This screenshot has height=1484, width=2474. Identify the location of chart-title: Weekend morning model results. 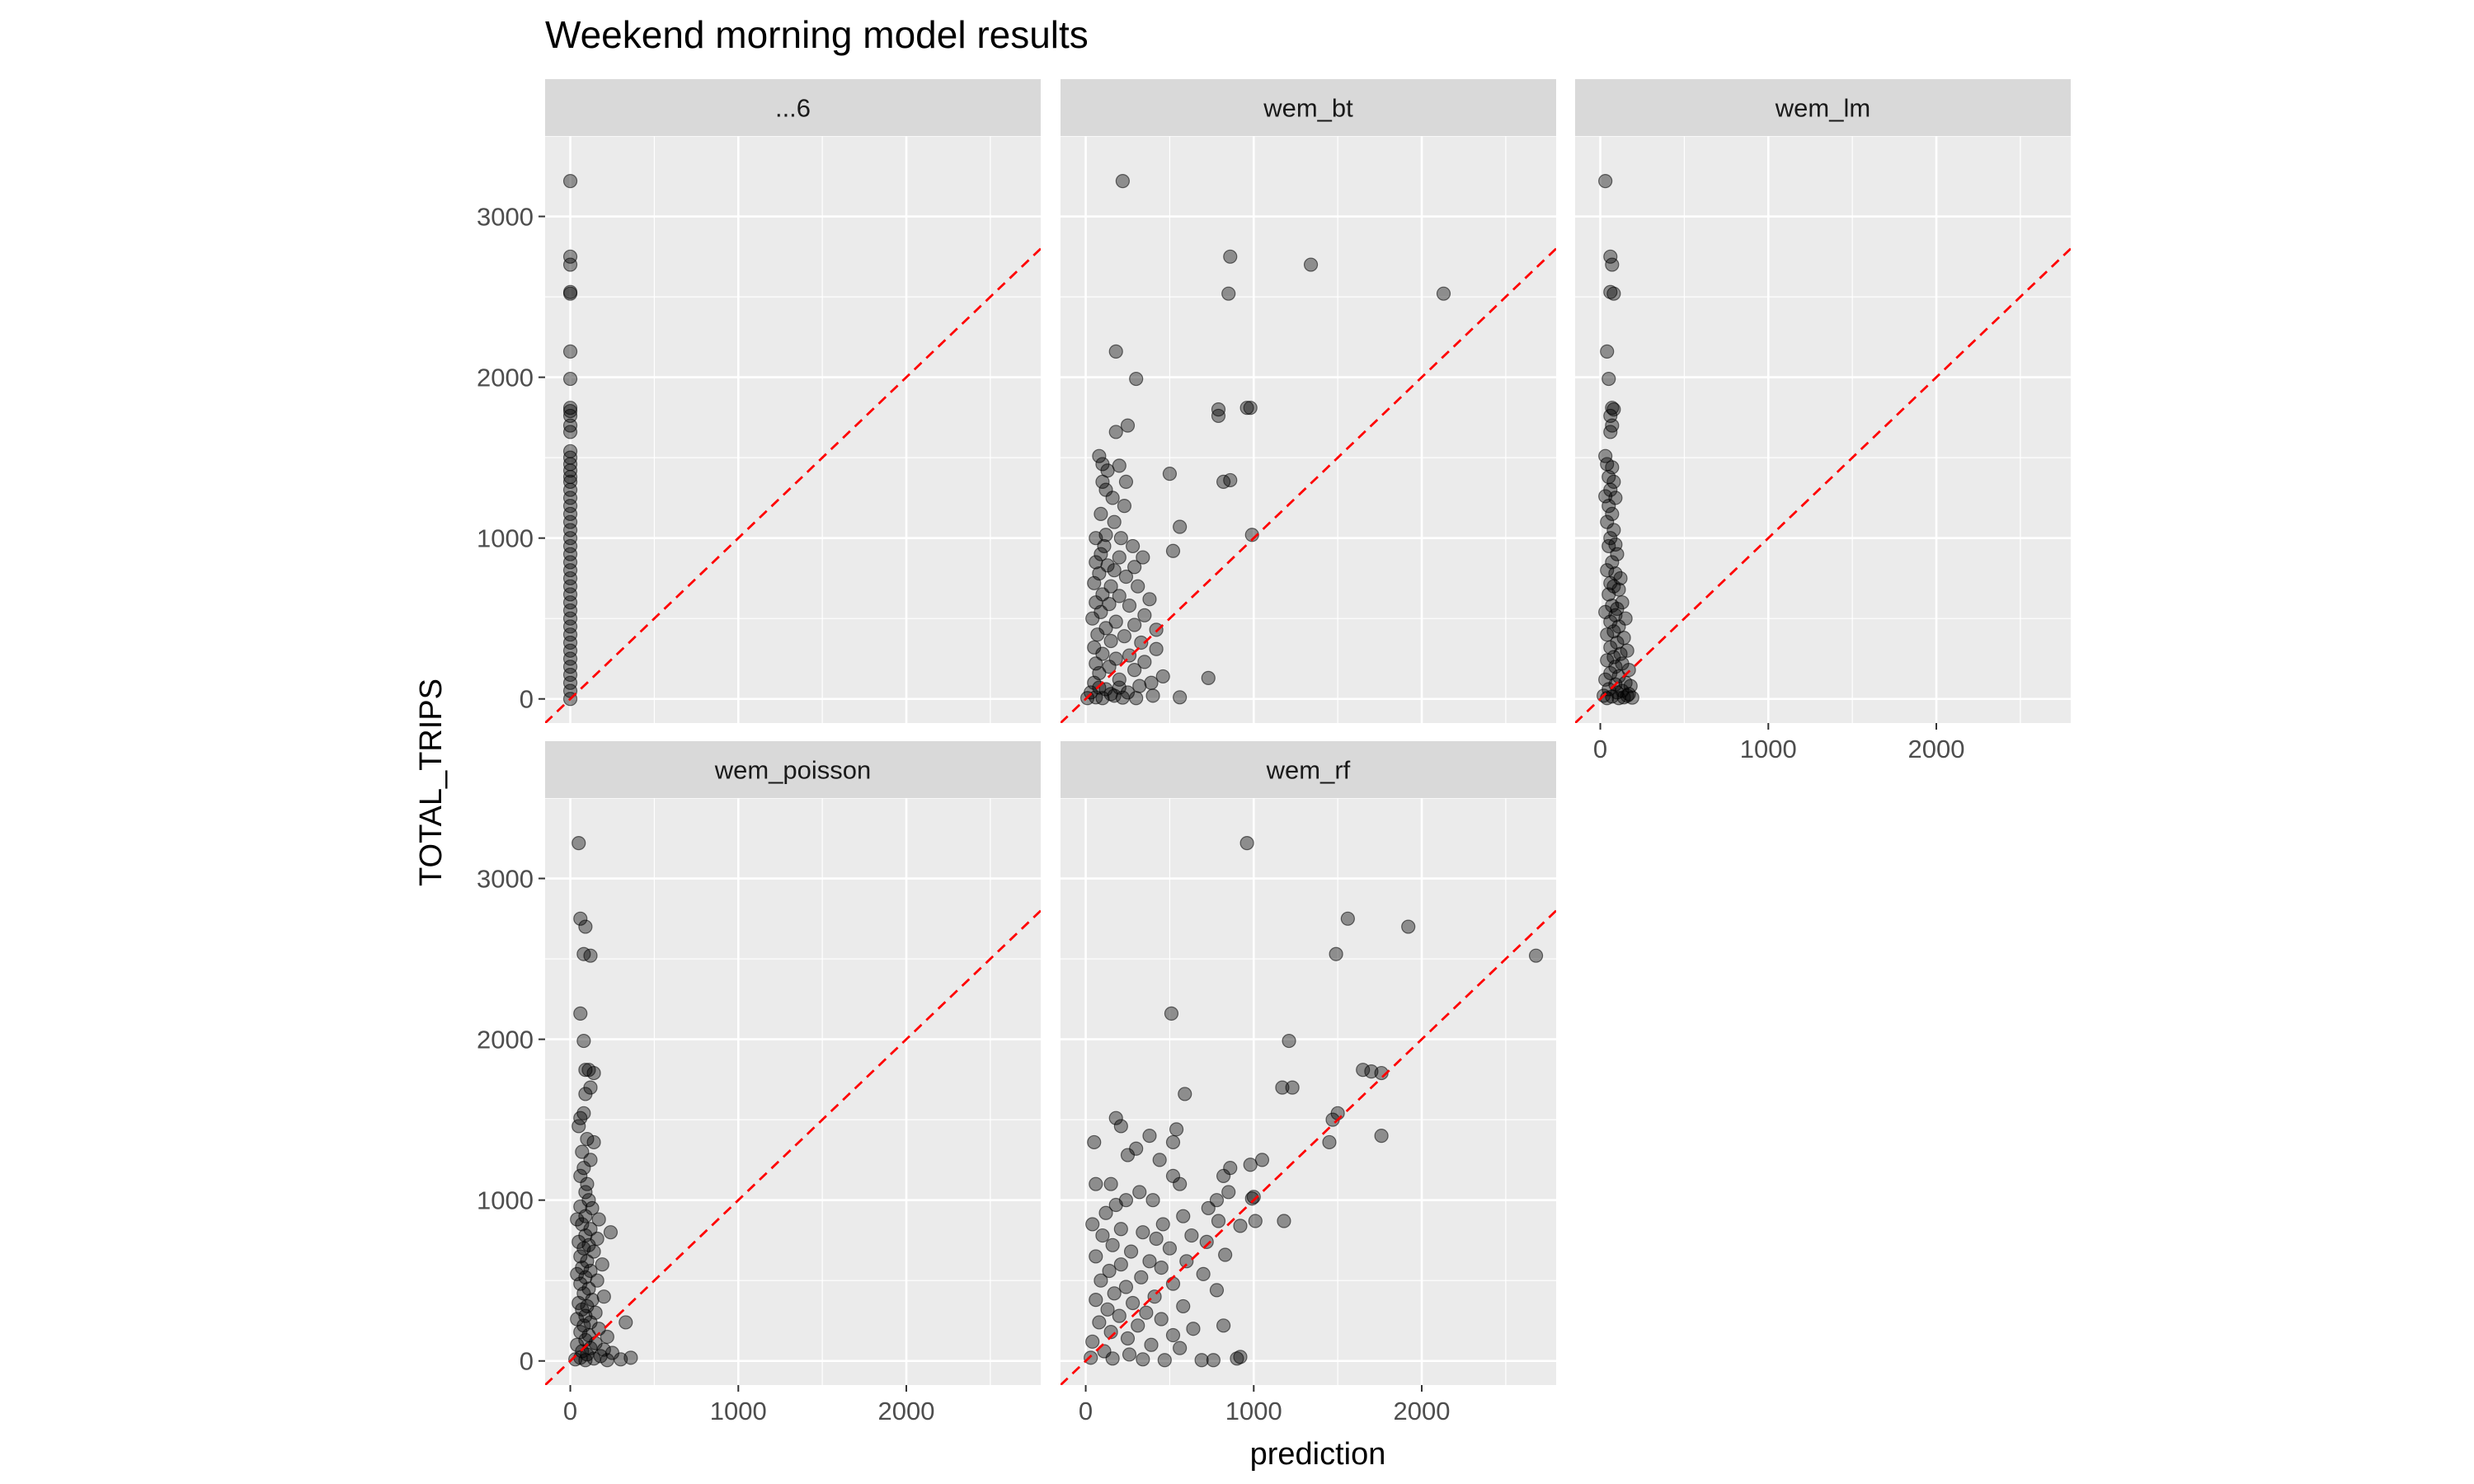
(817, 34).